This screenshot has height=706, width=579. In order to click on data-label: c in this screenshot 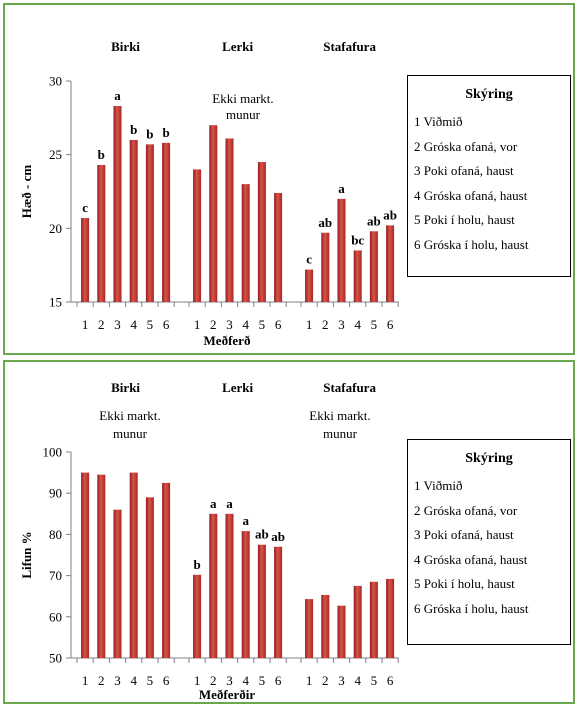, I will do `click(309, 259)`.